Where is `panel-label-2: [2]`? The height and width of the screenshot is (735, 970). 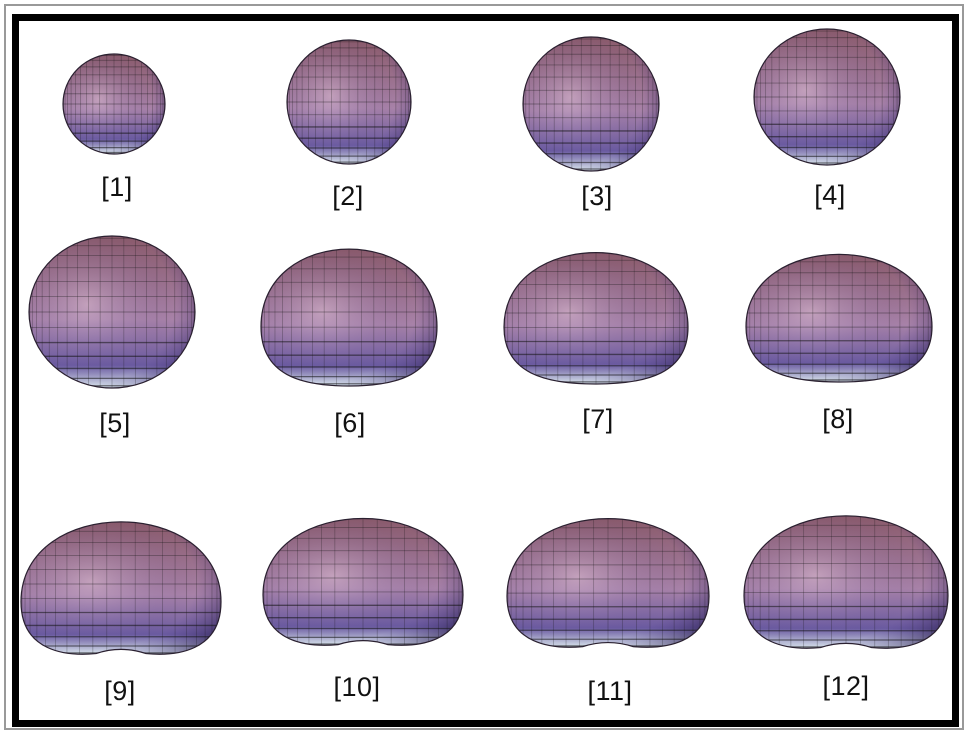 panel-label-2: [2] is located at coordinates (348, 196).